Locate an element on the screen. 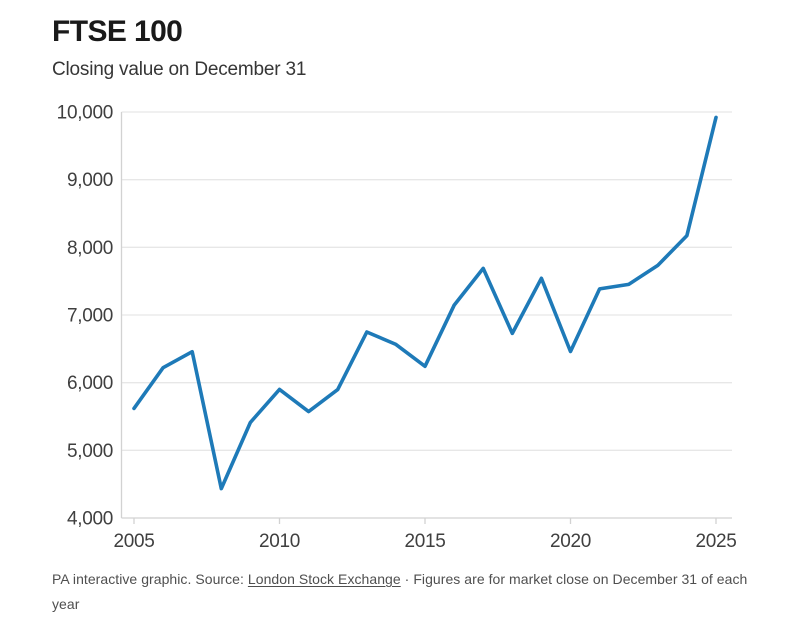 This screenshot has height=624, width=787. x-axis-tick-label: 2025 is located at coordinates (715, 541).